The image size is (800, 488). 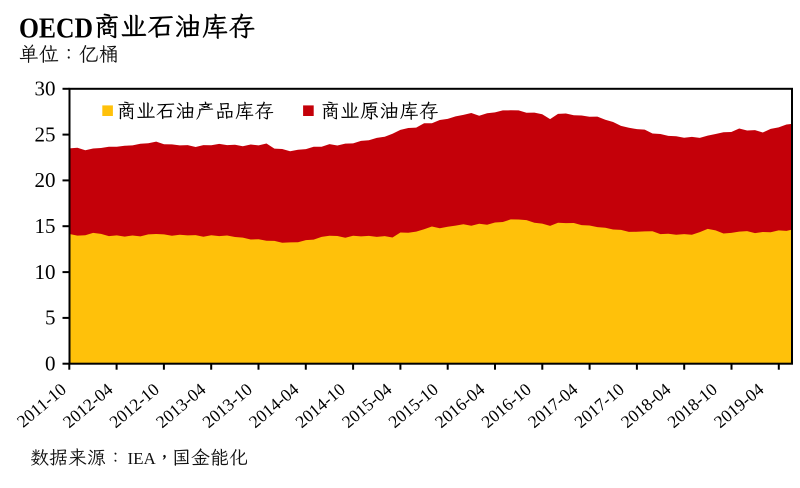 I want to click on svg-text: 15, so click(x=45, y=226).